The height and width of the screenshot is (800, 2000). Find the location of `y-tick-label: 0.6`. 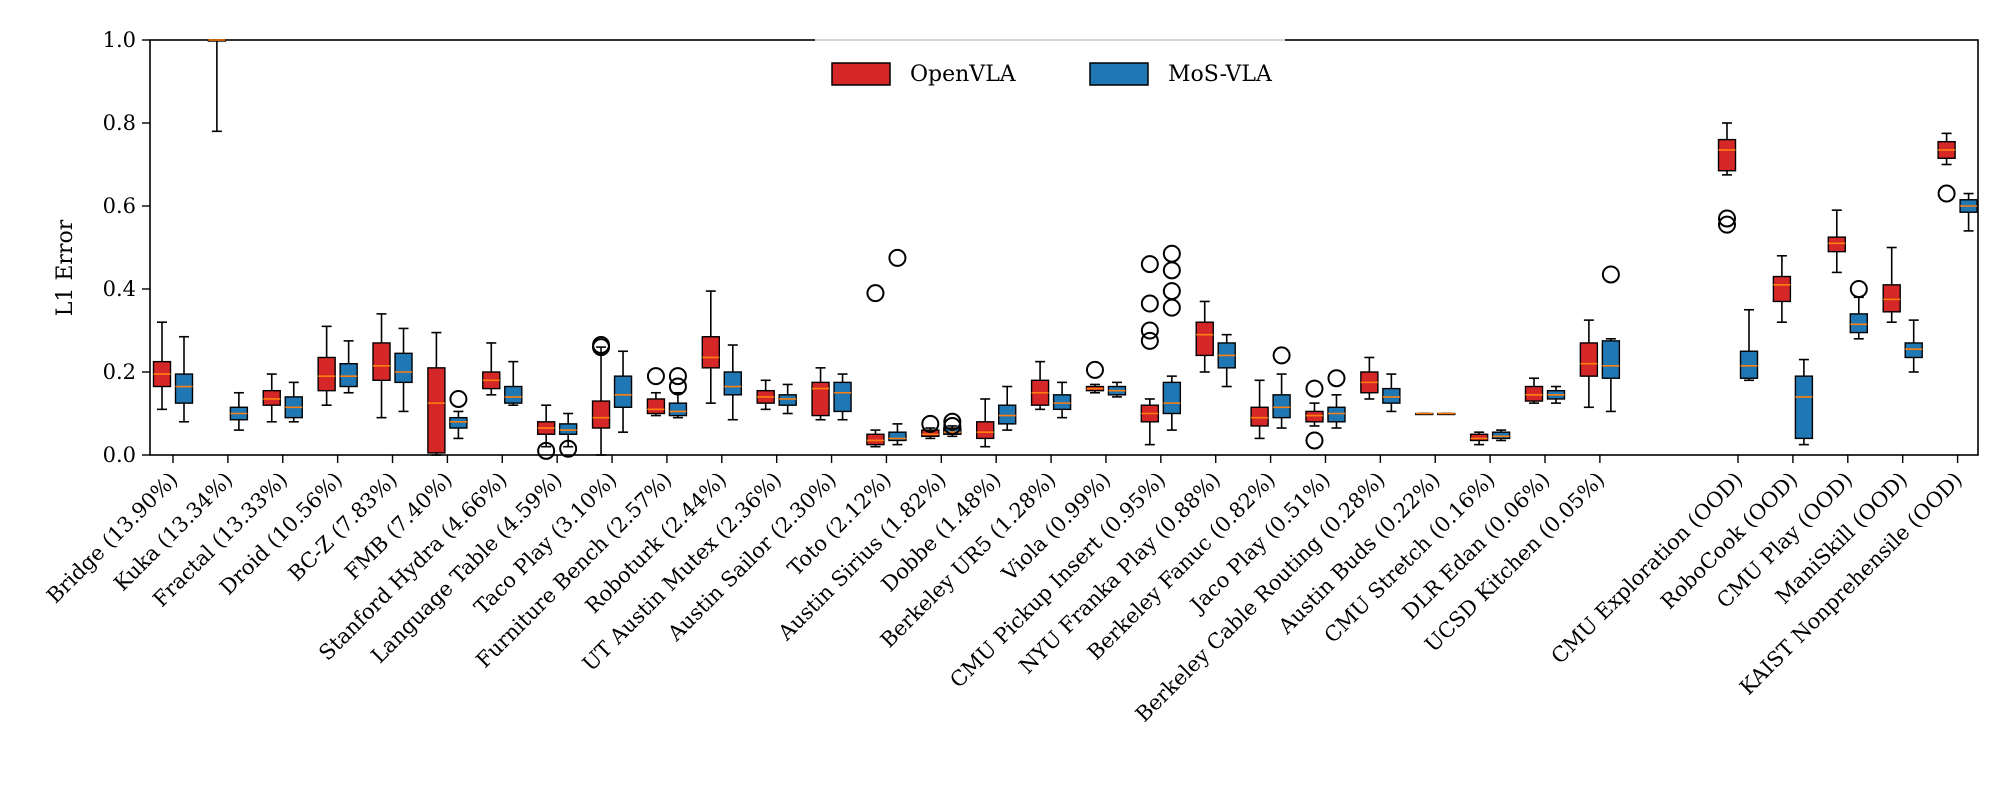

y-tick-label: 0.6 is located at coordinates (119, 206).